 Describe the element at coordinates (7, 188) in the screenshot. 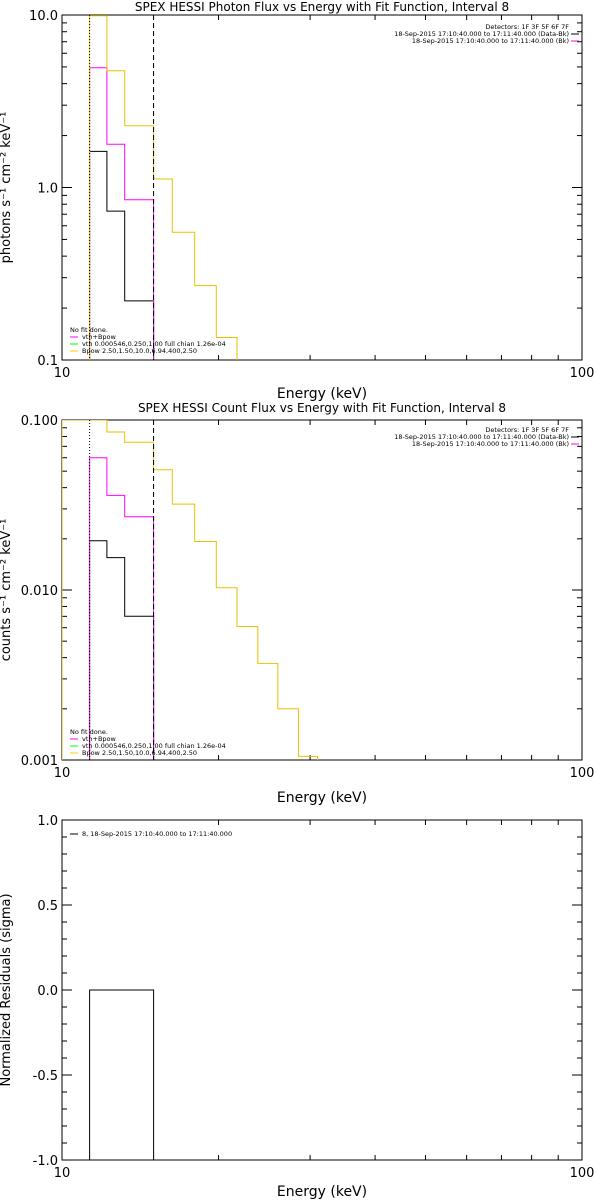

I see `y-axis-label: photons s⁻¹ cm⁻² keV⁻¹` at that location.